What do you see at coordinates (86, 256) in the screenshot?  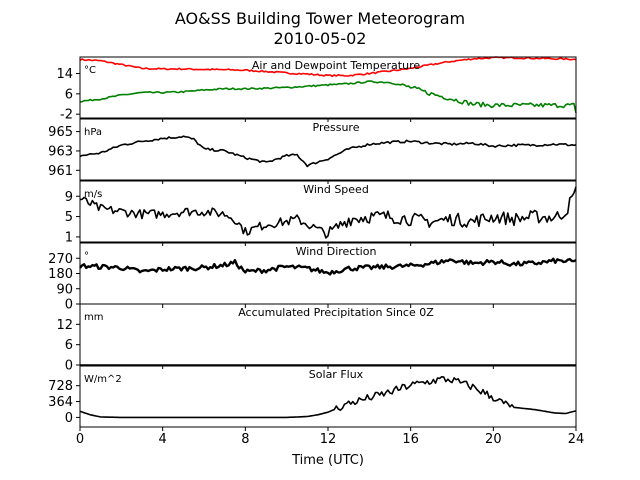 I see `panel-4-unit-label: °` at bounding box center [86, 256].